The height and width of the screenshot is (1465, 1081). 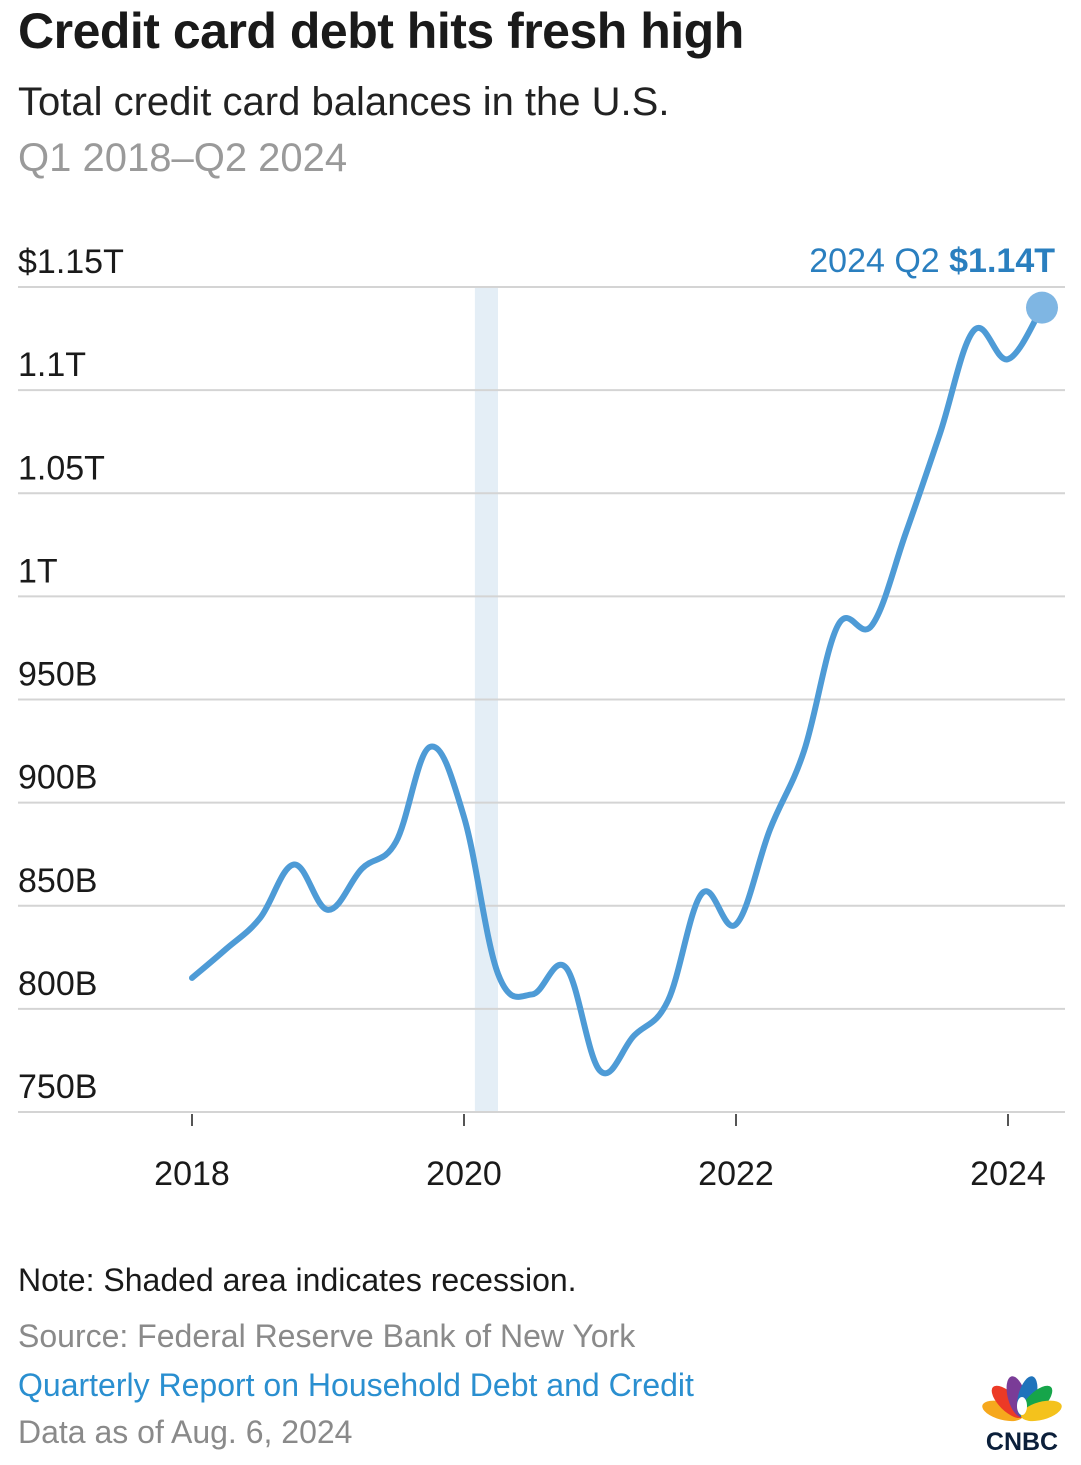 I want to click on x-tick-label: 2020, so click(x=464, y=1174).